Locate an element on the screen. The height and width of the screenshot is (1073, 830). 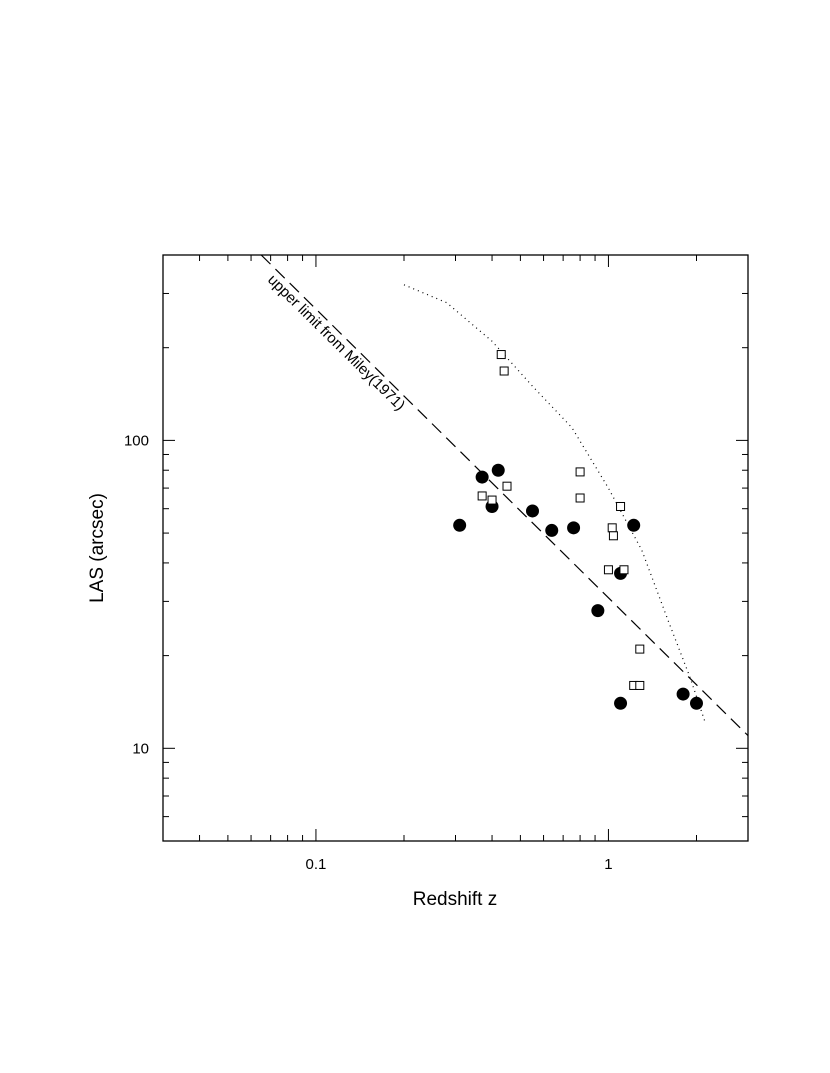
y-tick-label: 10 is located at coordinates (140, 748).